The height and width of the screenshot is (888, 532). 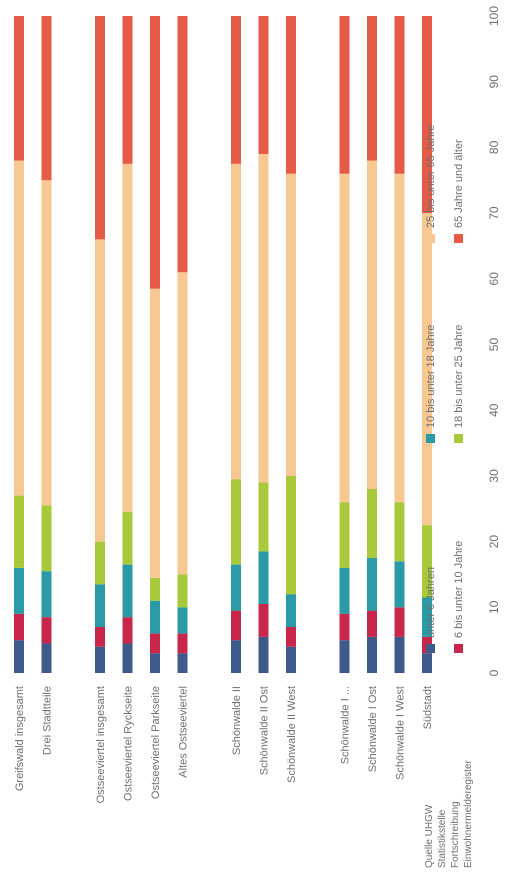 I want to click on legend-label: 10 bis unter 18 Jahre, so click(x=431, y=376).